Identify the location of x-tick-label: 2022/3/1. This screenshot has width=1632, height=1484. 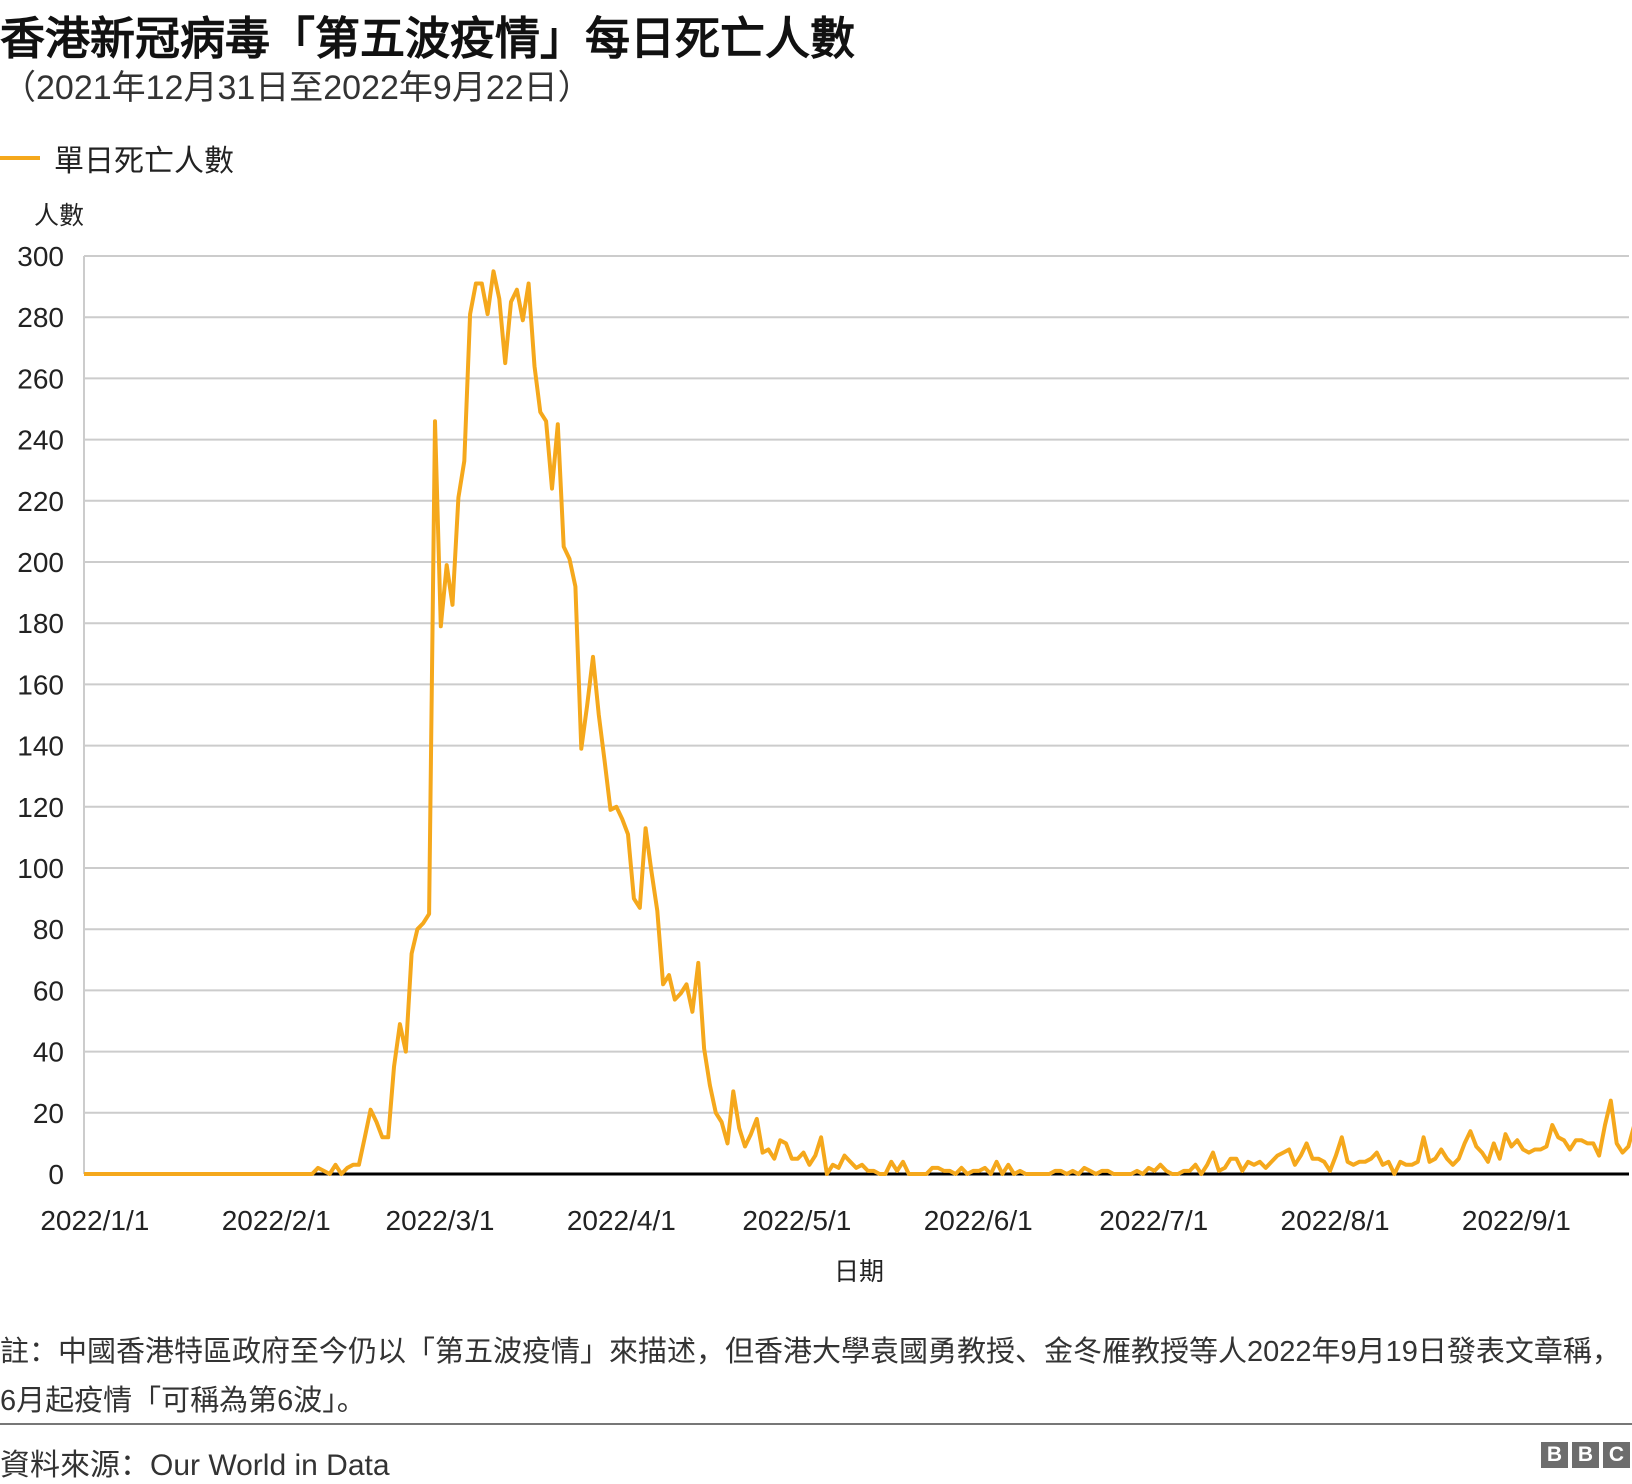
(440, 1220).